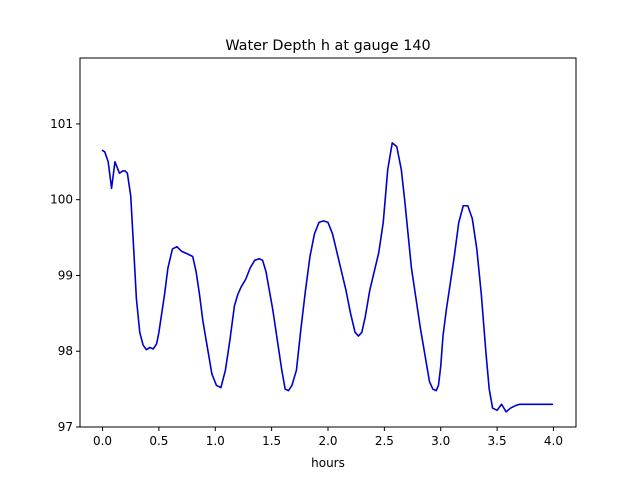 This screenshot has height=480, width=640. What do you see at coordinates (102, 441) in the screenshot?
I see `x-tick-label: 0.0` at bounding box center [102, 441].